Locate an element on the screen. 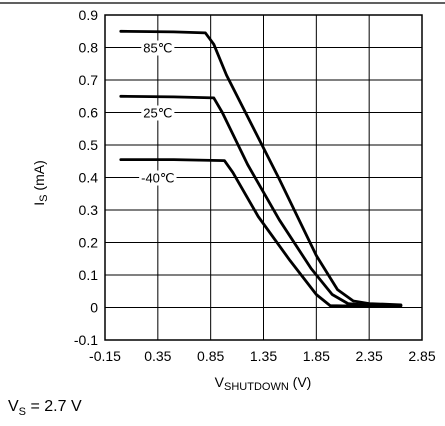 The width and height of the screenshot is (445, 426). x-axis-label-main: V is located at coordinates (220, 382).